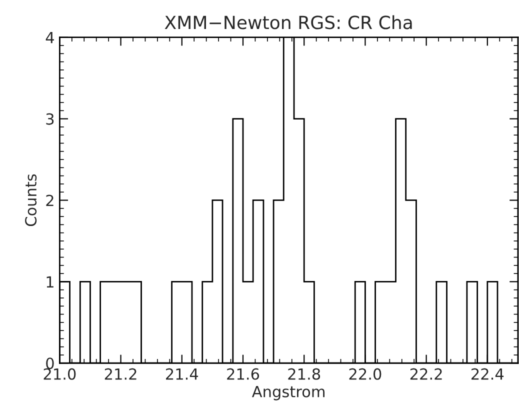  Describe the element at coordinates (50, 119) in the screenshot. I see `y-tick-label: 3` at that location.